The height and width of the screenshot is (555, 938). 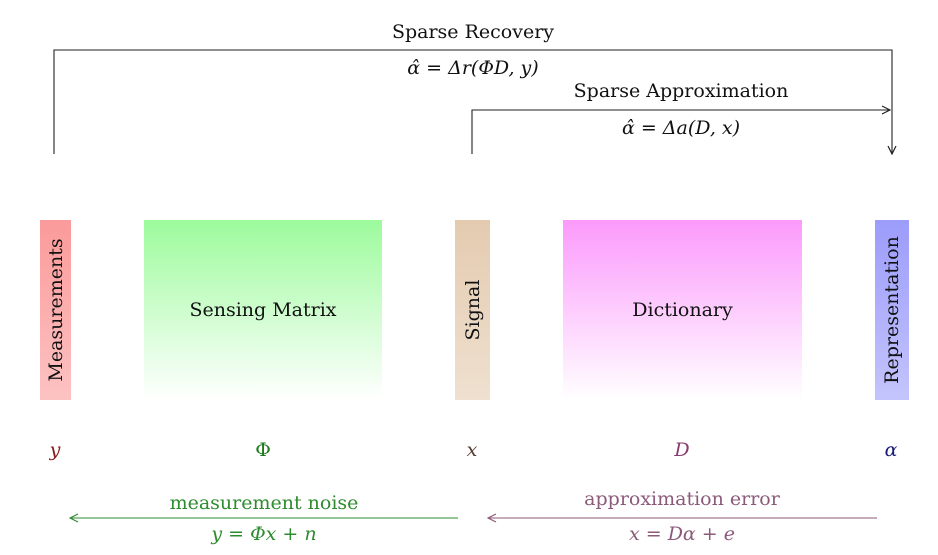 I want to click on symbol-x: x, so click(x=472, y=450).